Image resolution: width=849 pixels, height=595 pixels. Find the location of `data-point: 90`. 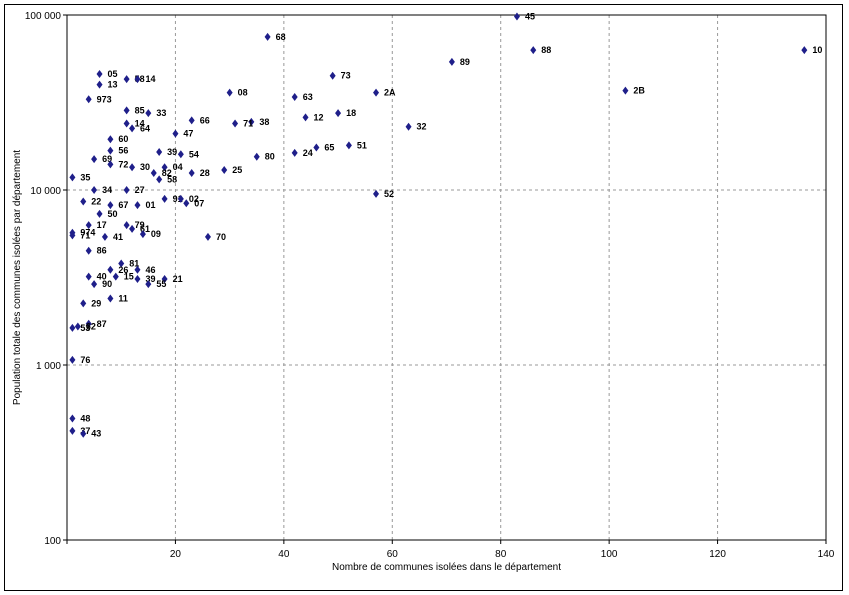

data-point: 90 is located at coordinates (101, 284).